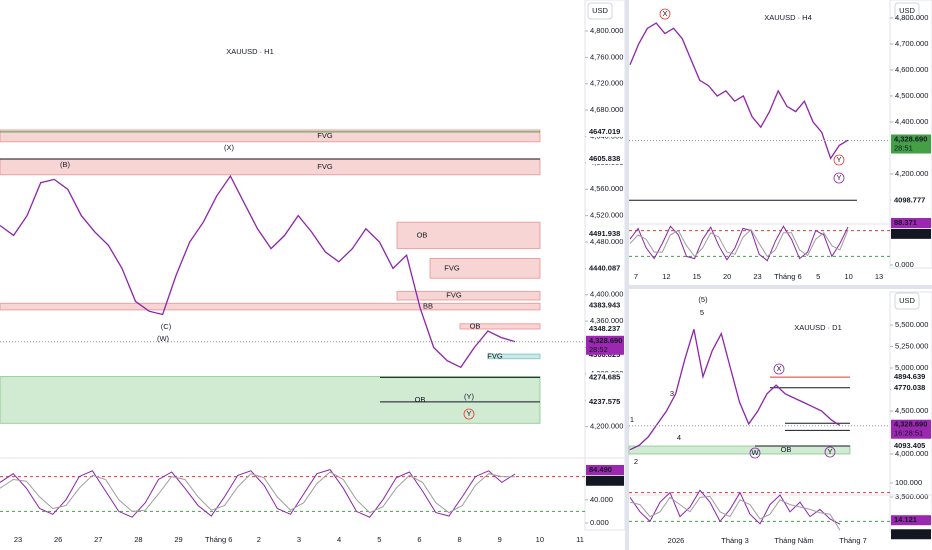 Image resolution: width=932 pixels, height=550 pixels. Describe the element at coordinates (98, 539) in the screenshot. I see `x-tick-label: 27` at that location.